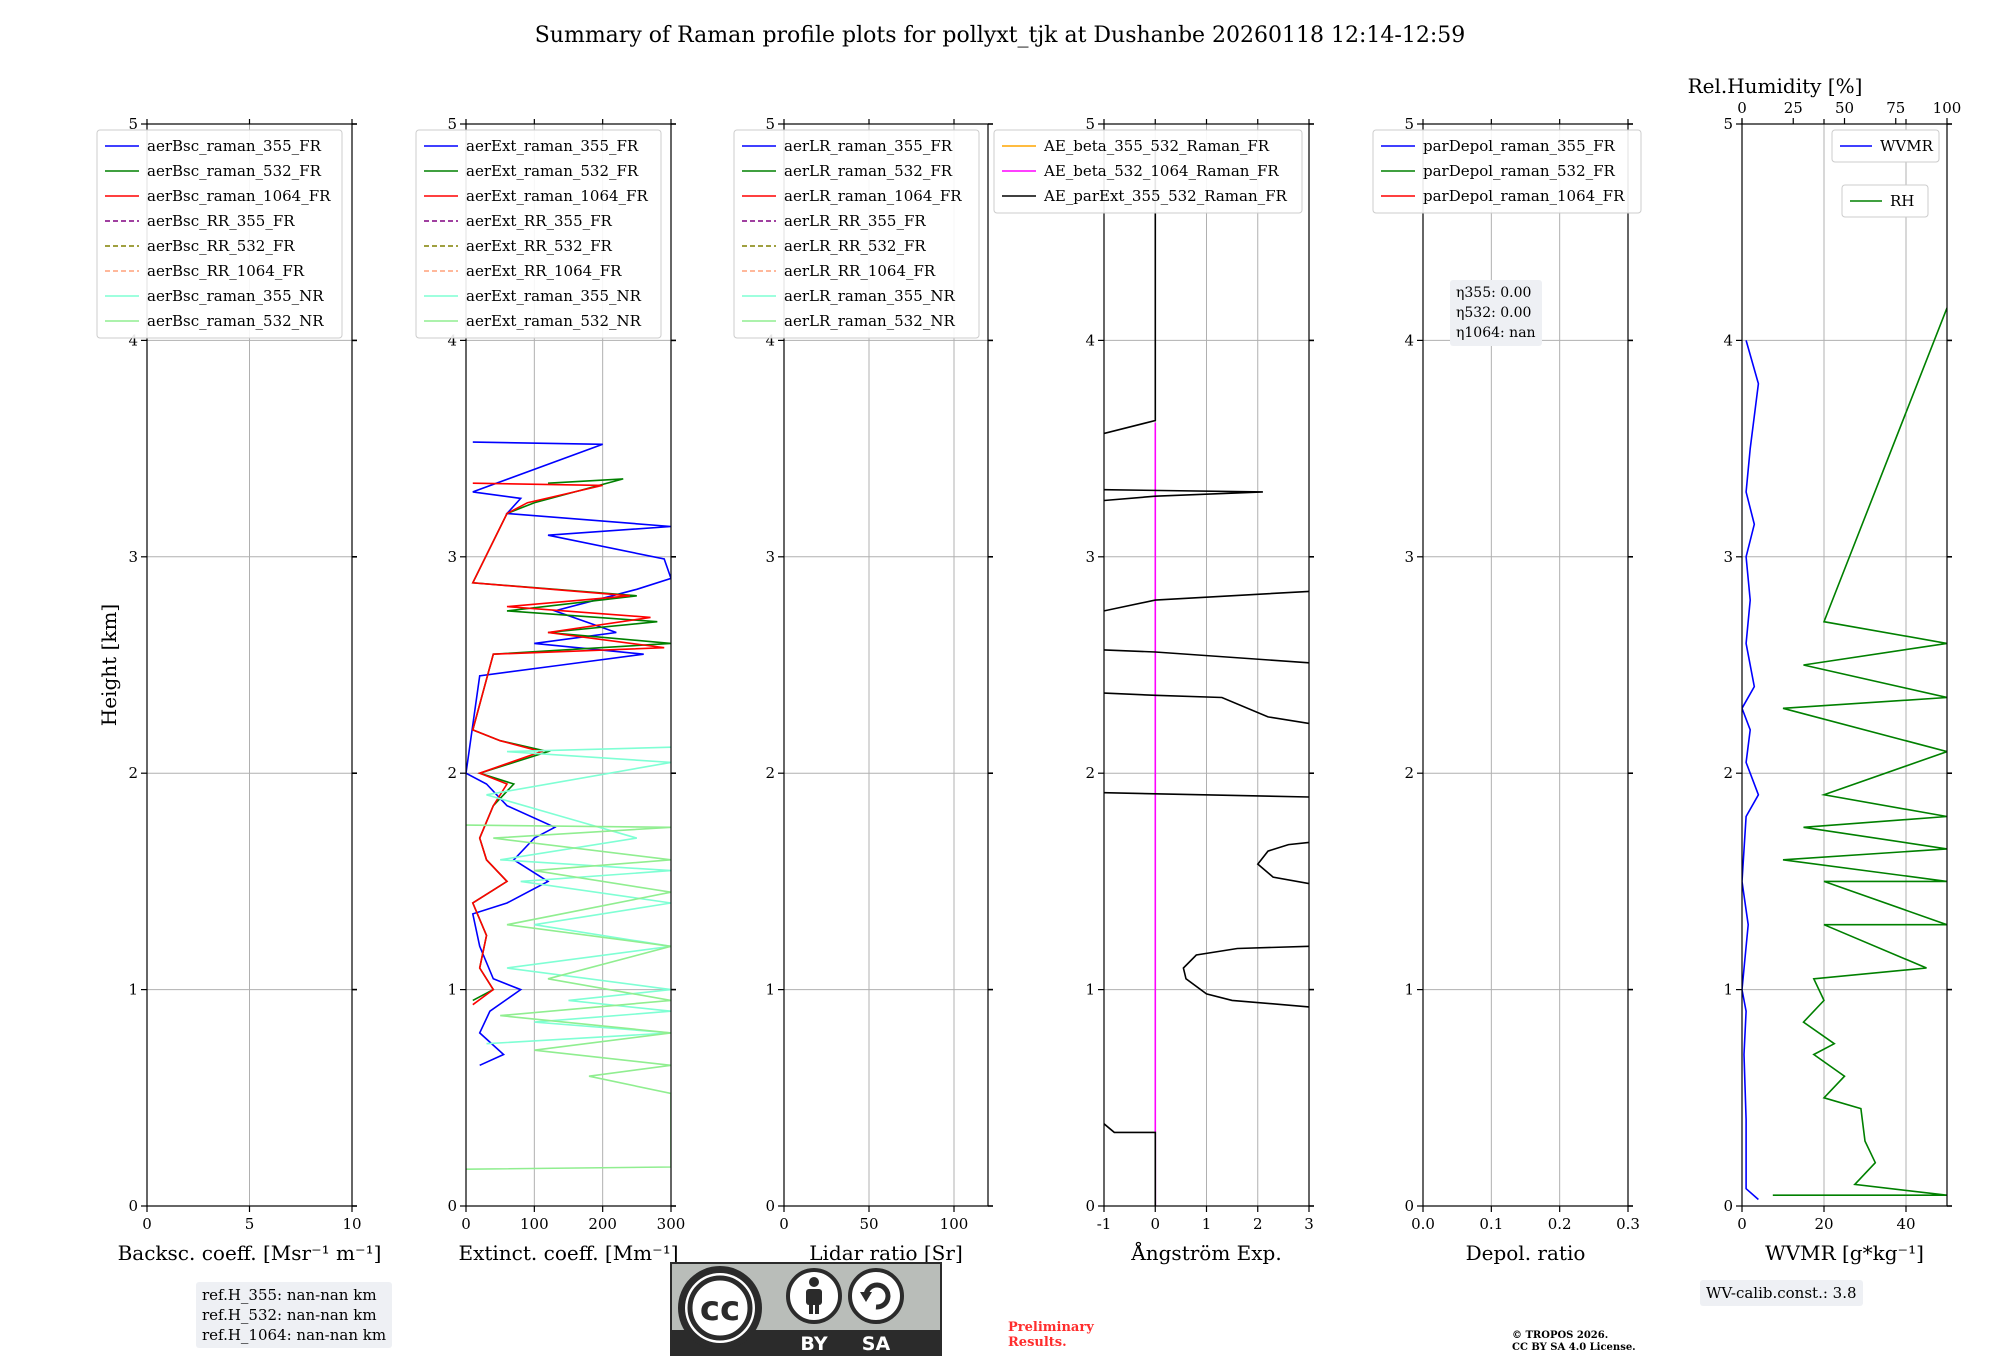 This screenshot has height=1360, width=2000. I want to click on cc-letters: cc, so click(720, 1309).